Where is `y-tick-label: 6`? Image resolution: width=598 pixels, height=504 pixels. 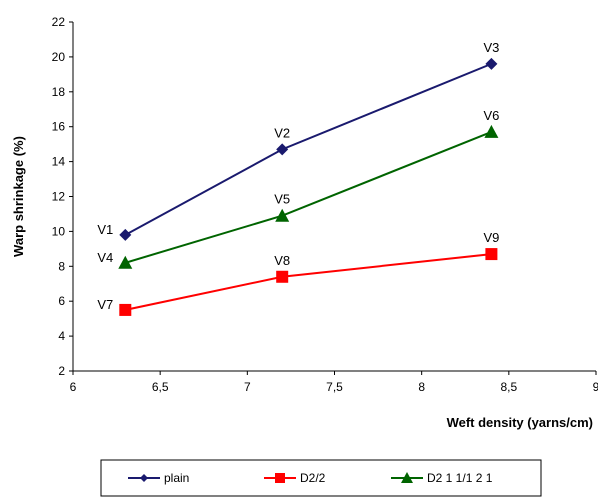
y-tick-label: 6 is located at coordinates (61, 301).